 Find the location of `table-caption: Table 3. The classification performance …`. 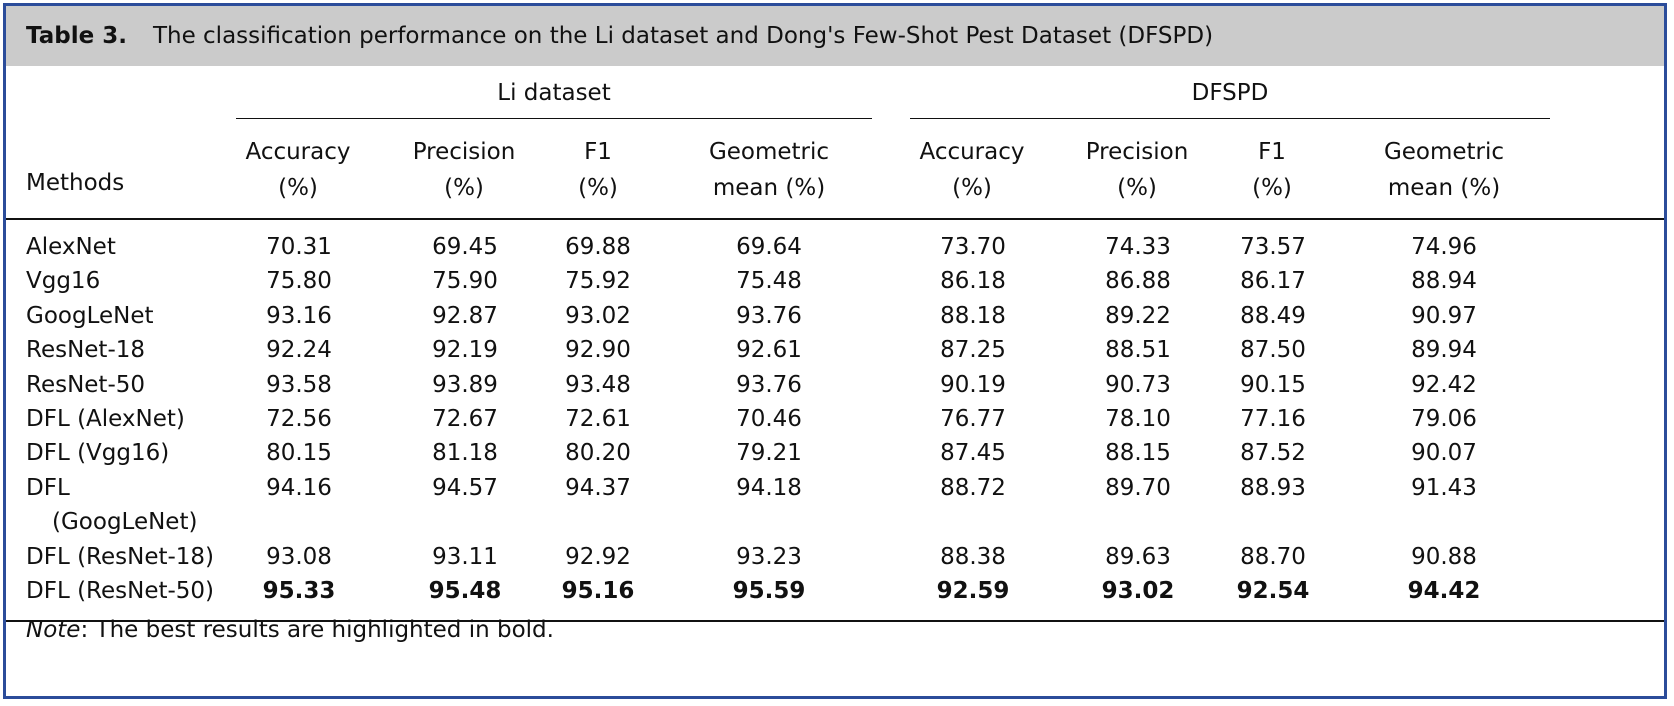

table-caption: Table 3. The classification performance … is located at coordinates (835, 36).